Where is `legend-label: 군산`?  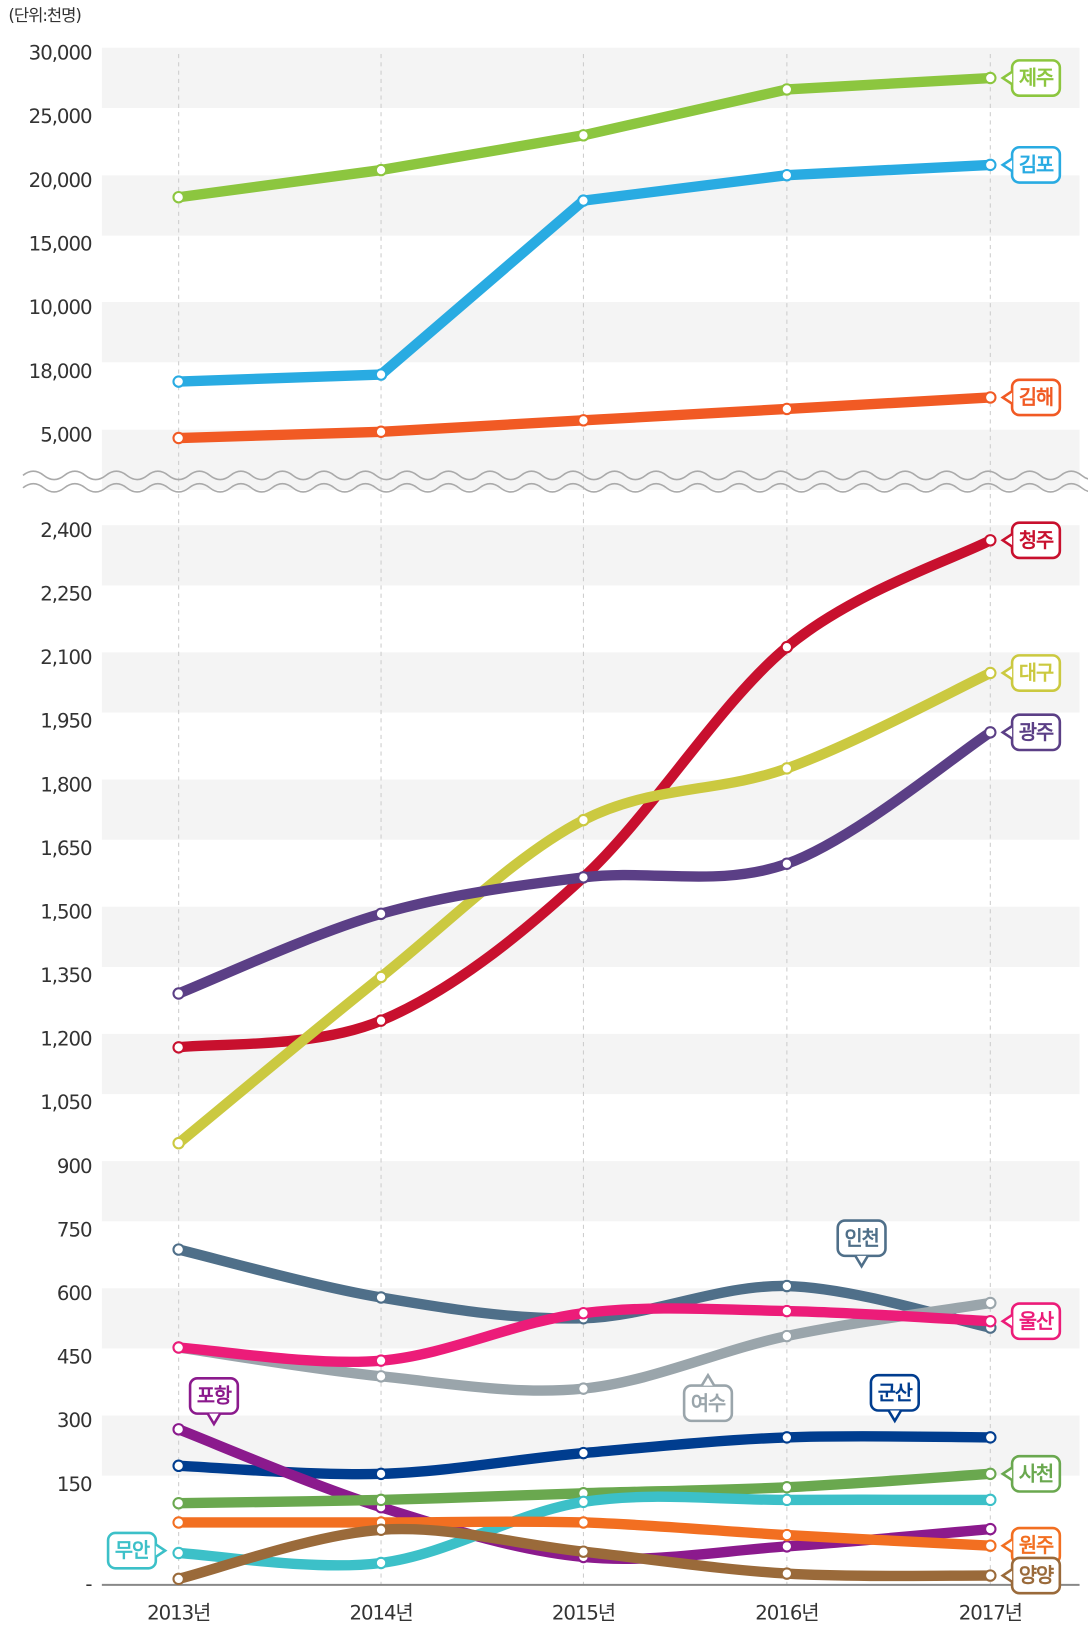 legend-label: 군산 is located at coordinates (895, 1392).